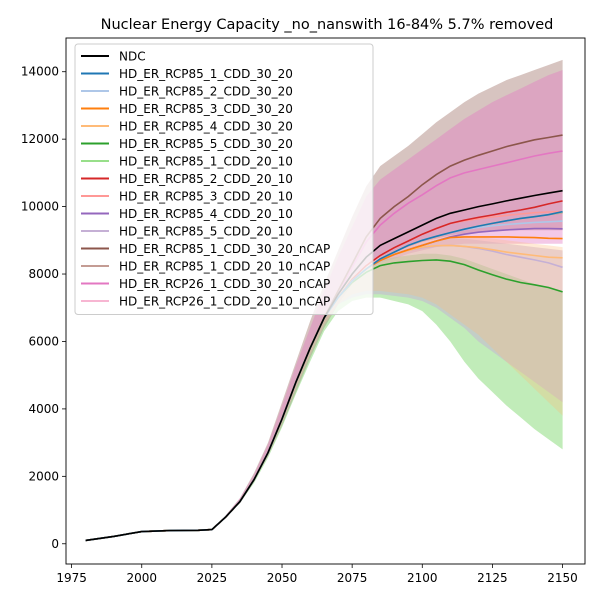 This screenshot has height=600, width=600. Describe the element at coordinates (43, 476) in the screenshot. I see `y-tick-label-1: 2000` at that location.